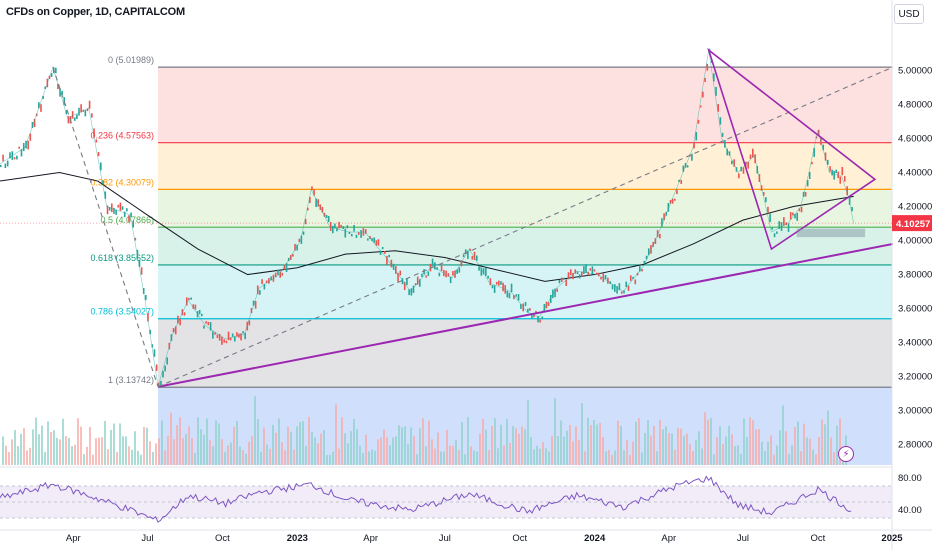 Image resolution: width=932 pixels, height=550 pixels. Describe the element at coordinates (910, 478) in the screenshot. I see `rsi-tick-label: 80.00` at that location.